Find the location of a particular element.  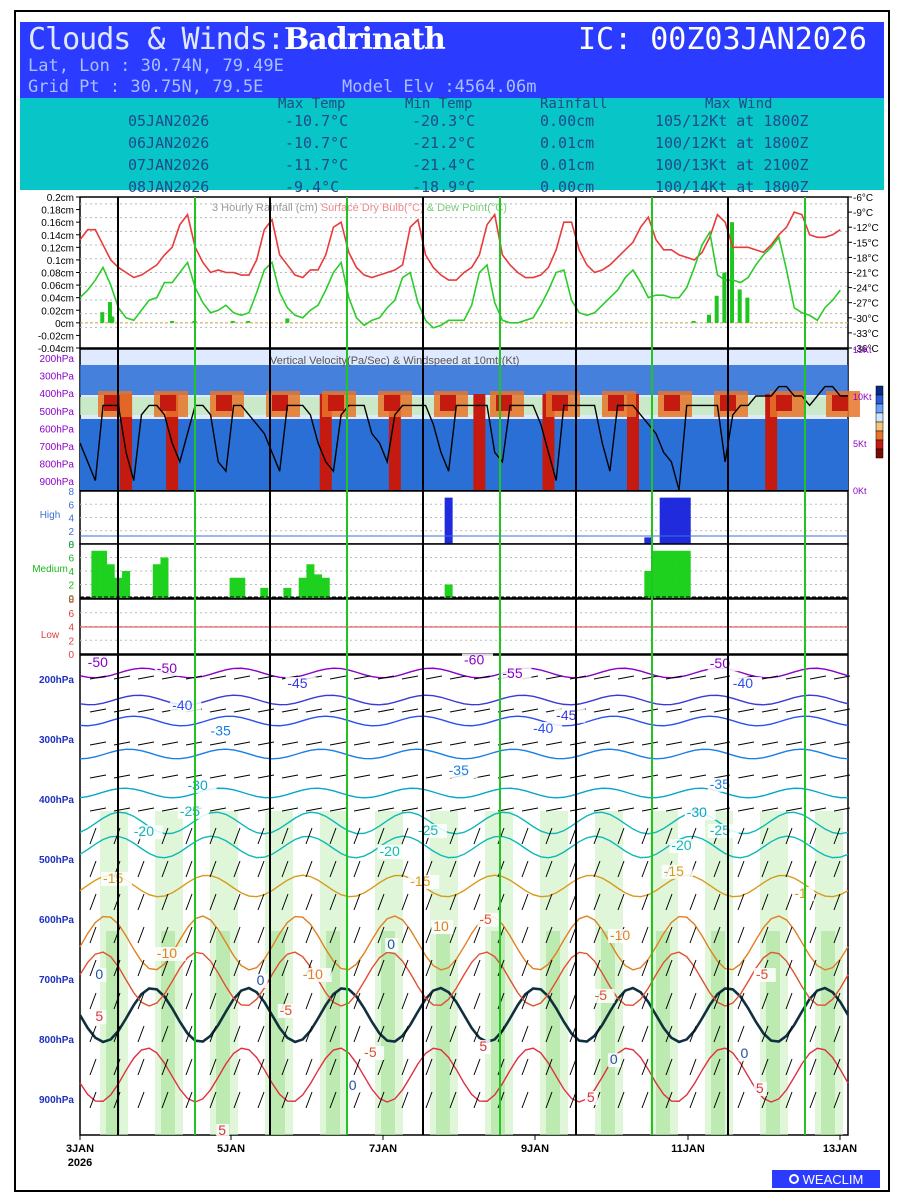

contour-label: -40 is located at coordinates (743, 683).